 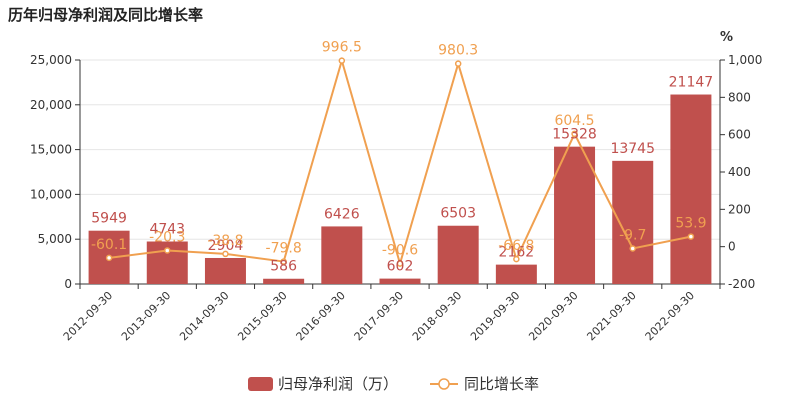 I want to click on line-value-label: 996.5, so click(x=342, y=48).